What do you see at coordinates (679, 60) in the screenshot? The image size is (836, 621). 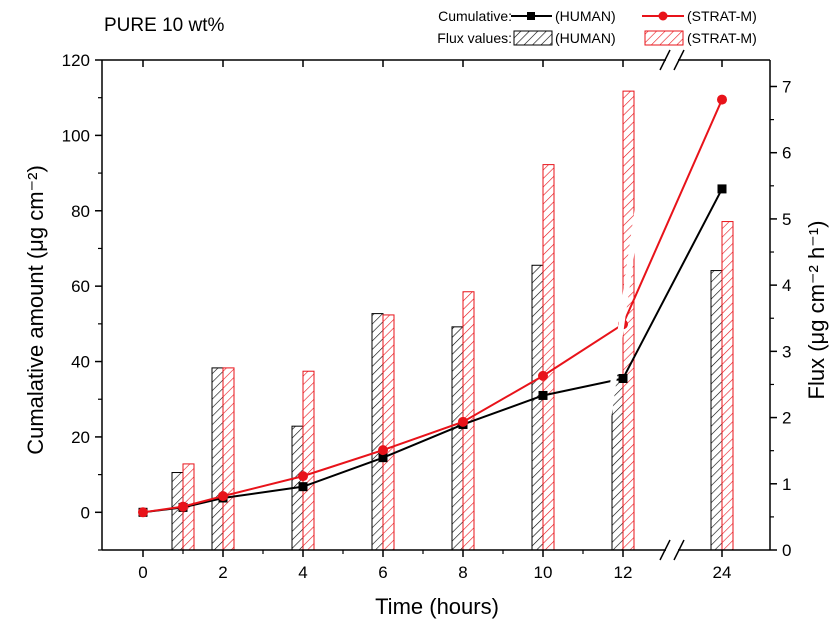 I see `axis-break-mark-top-b` at bounding box center [679, 60].